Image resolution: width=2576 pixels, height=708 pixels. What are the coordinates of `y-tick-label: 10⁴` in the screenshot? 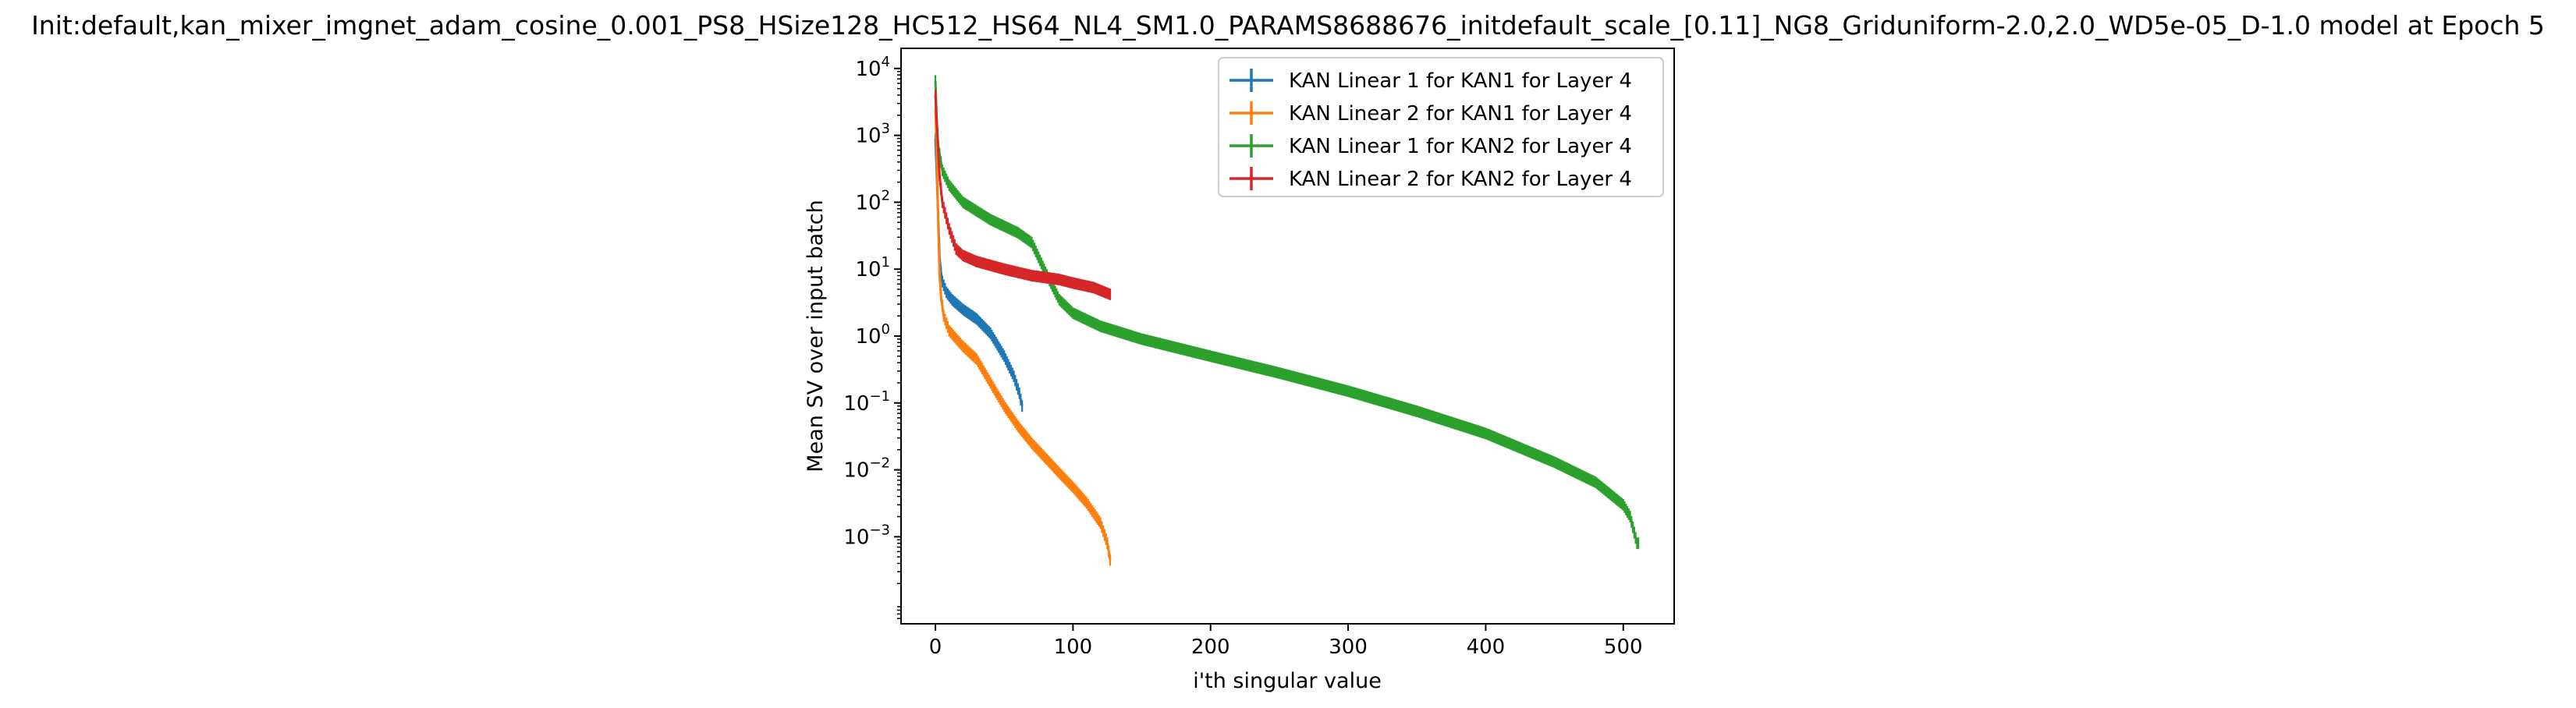 It's located at (872, 67).